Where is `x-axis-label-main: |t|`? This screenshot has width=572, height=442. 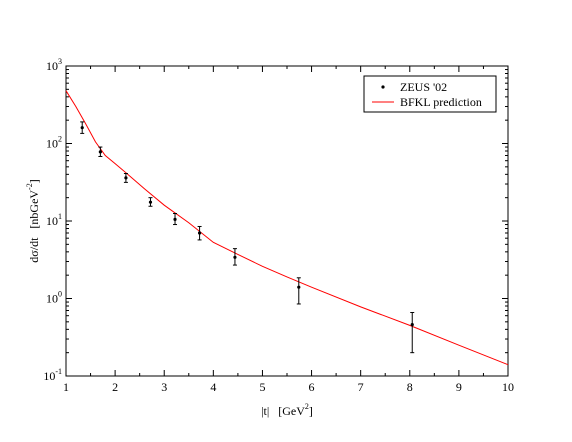 x-axis-label-main: |t| is located at coordinates (265, 411).